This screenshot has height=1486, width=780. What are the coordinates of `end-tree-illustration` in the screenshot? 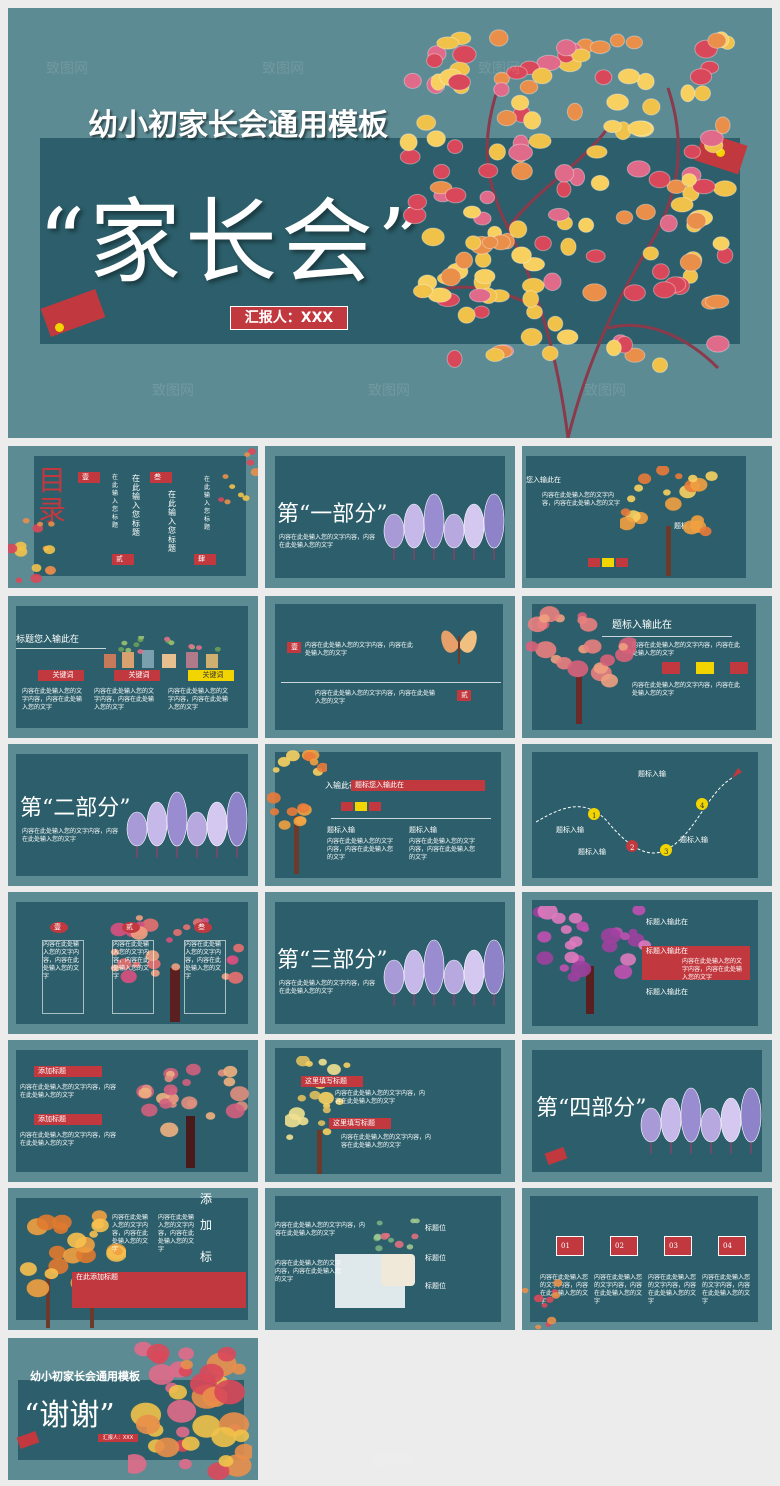 It's located at (190, 1411).